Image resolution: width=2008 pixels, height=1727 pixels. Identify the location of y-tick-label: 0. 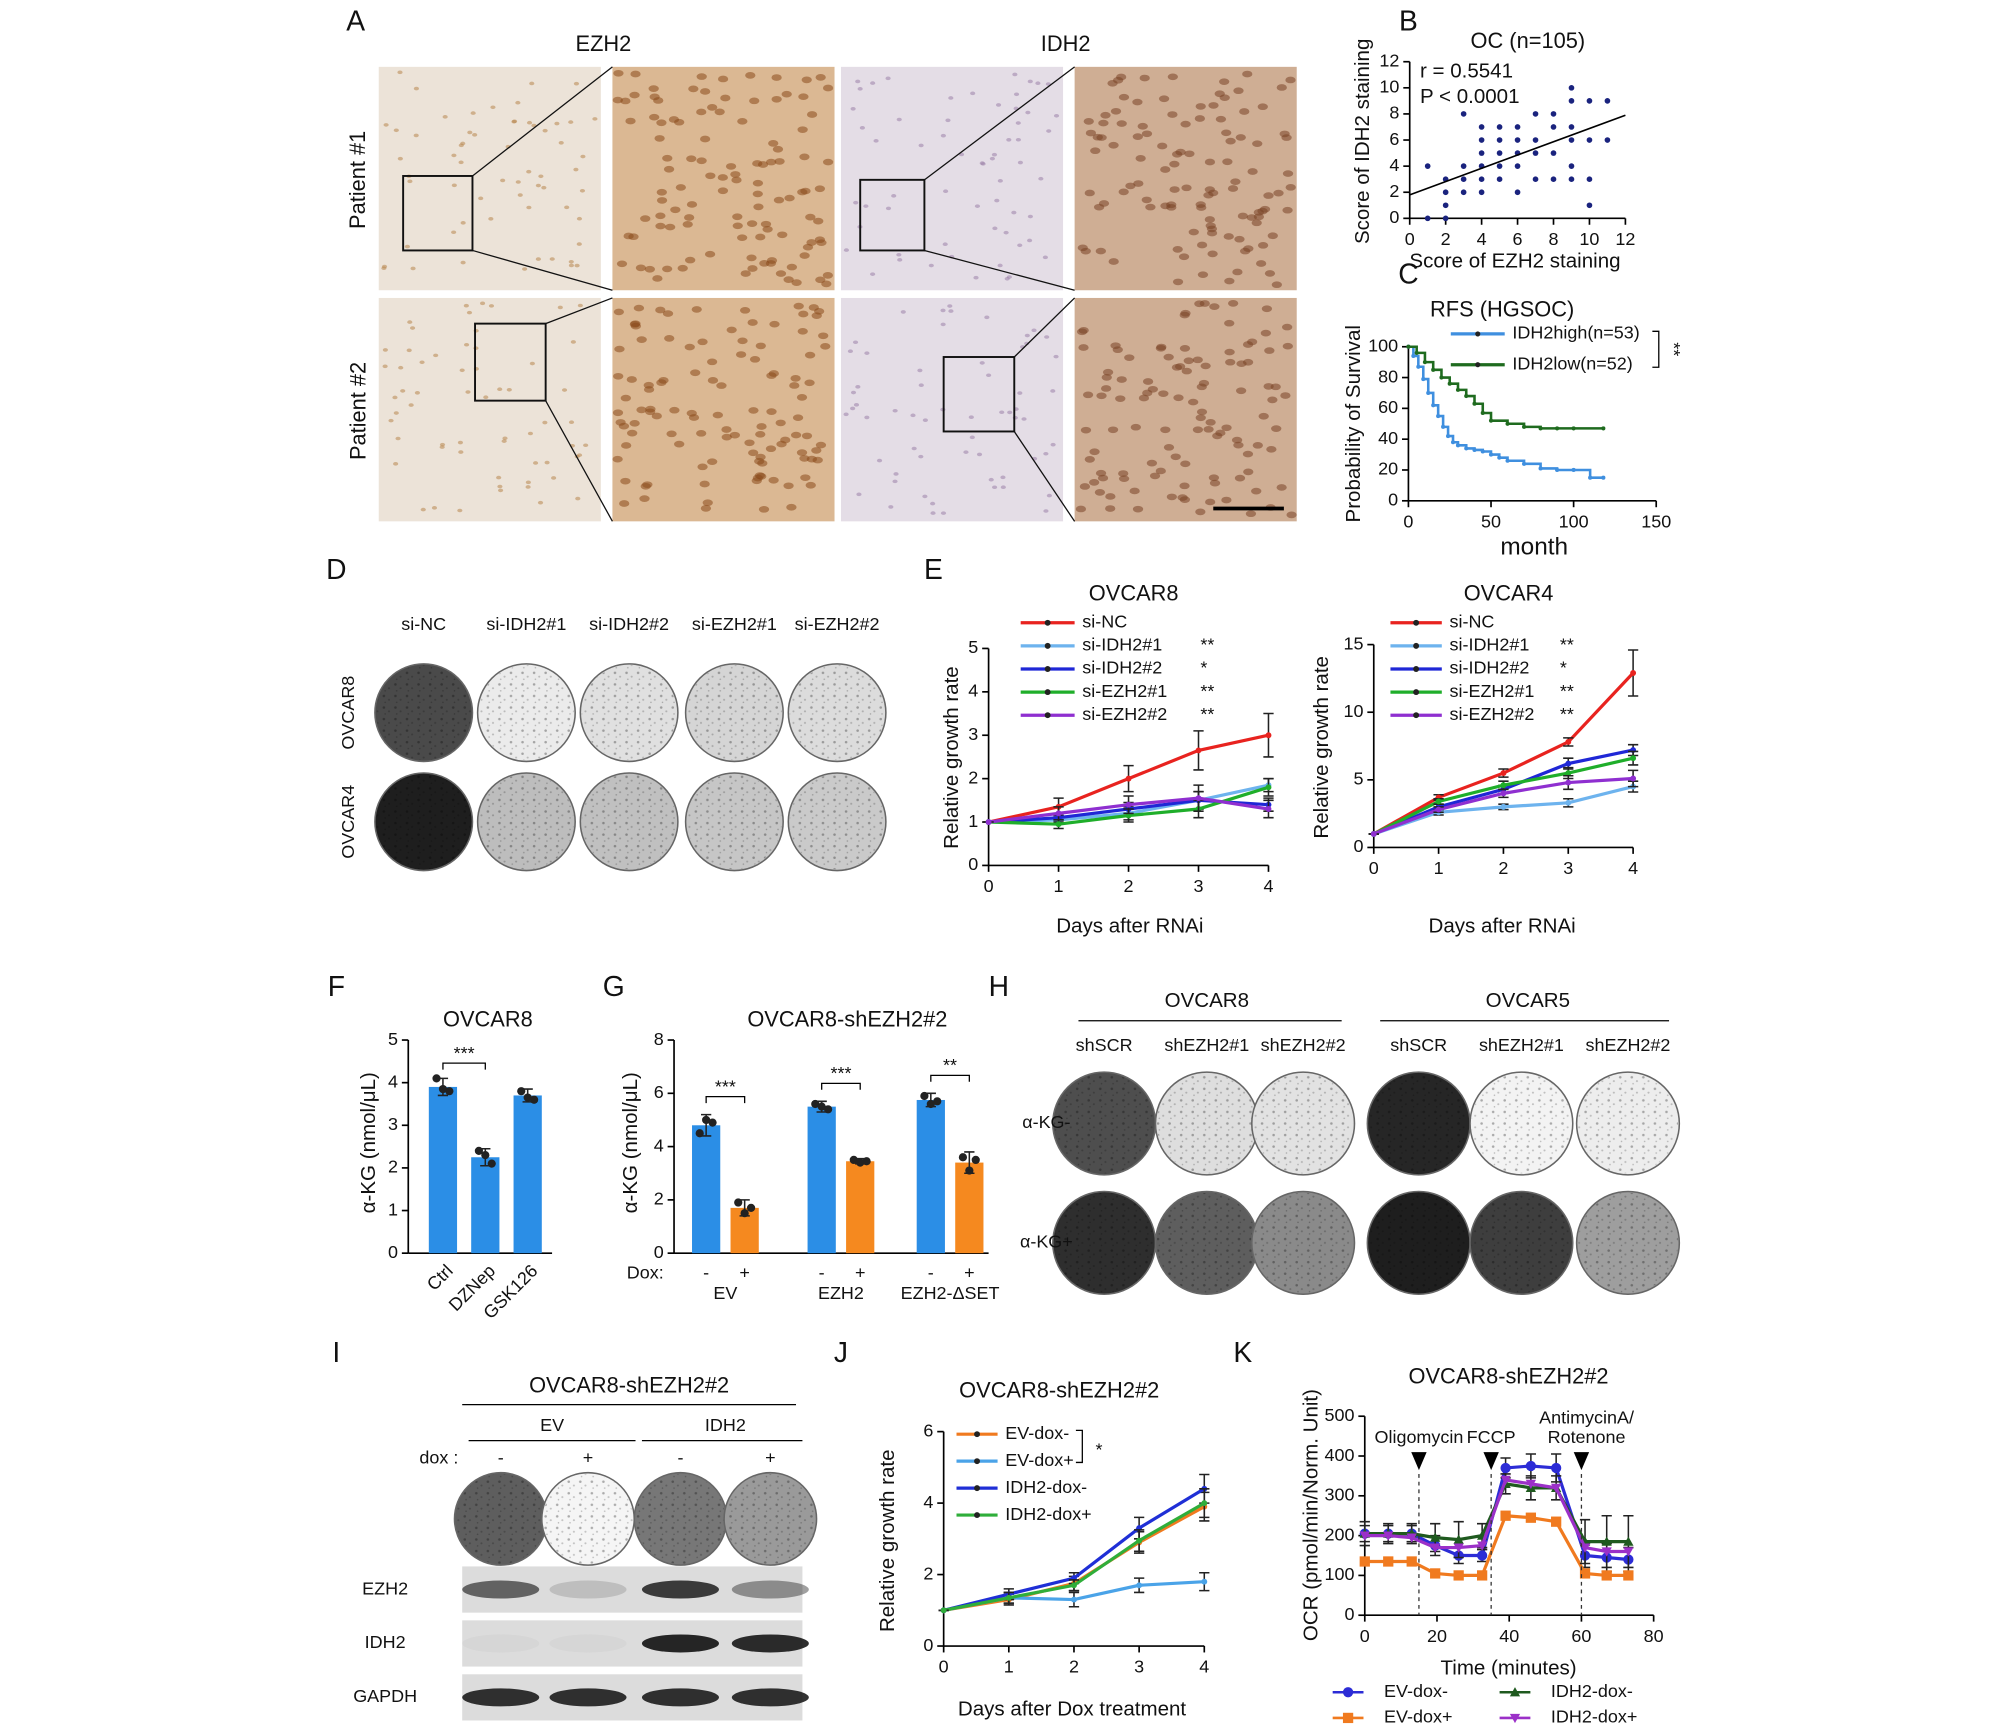
(1393, 500).